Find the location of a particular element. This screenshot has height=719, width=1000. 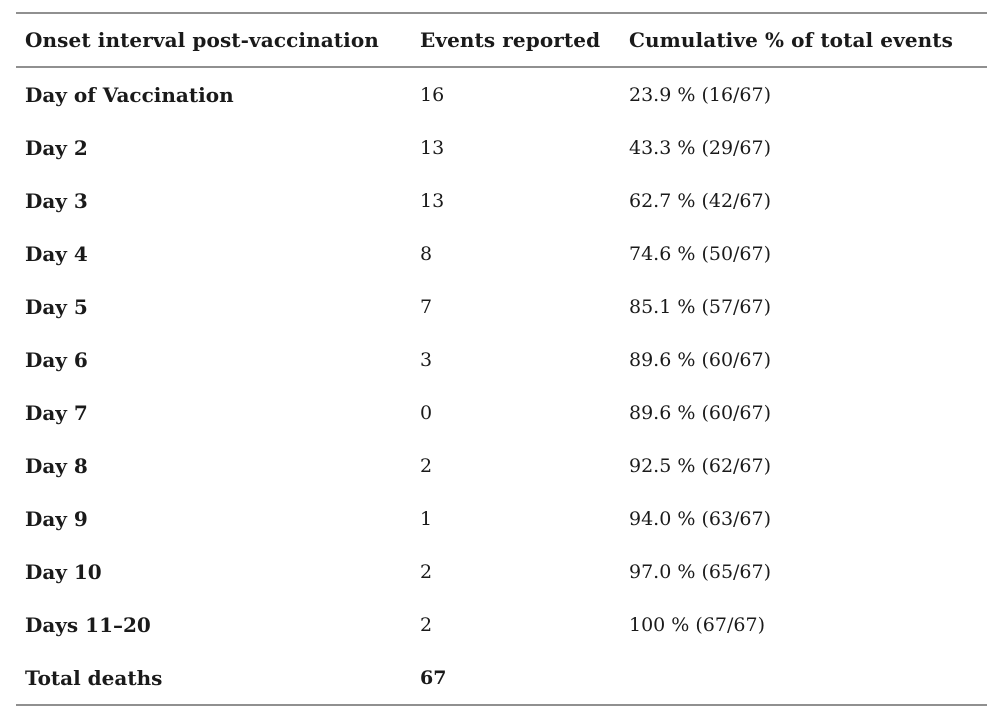

row-cumulative-value: 94.0 % (63/67) is located at coordinates (700, 518).